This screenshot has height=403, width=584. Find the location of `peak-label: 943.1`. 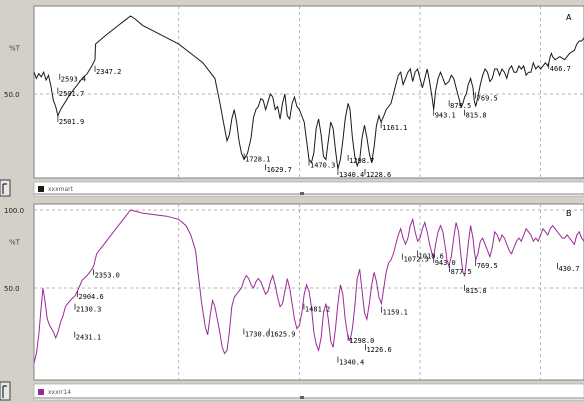

peak-label: 943.1 is located at coordinates (445, 116).